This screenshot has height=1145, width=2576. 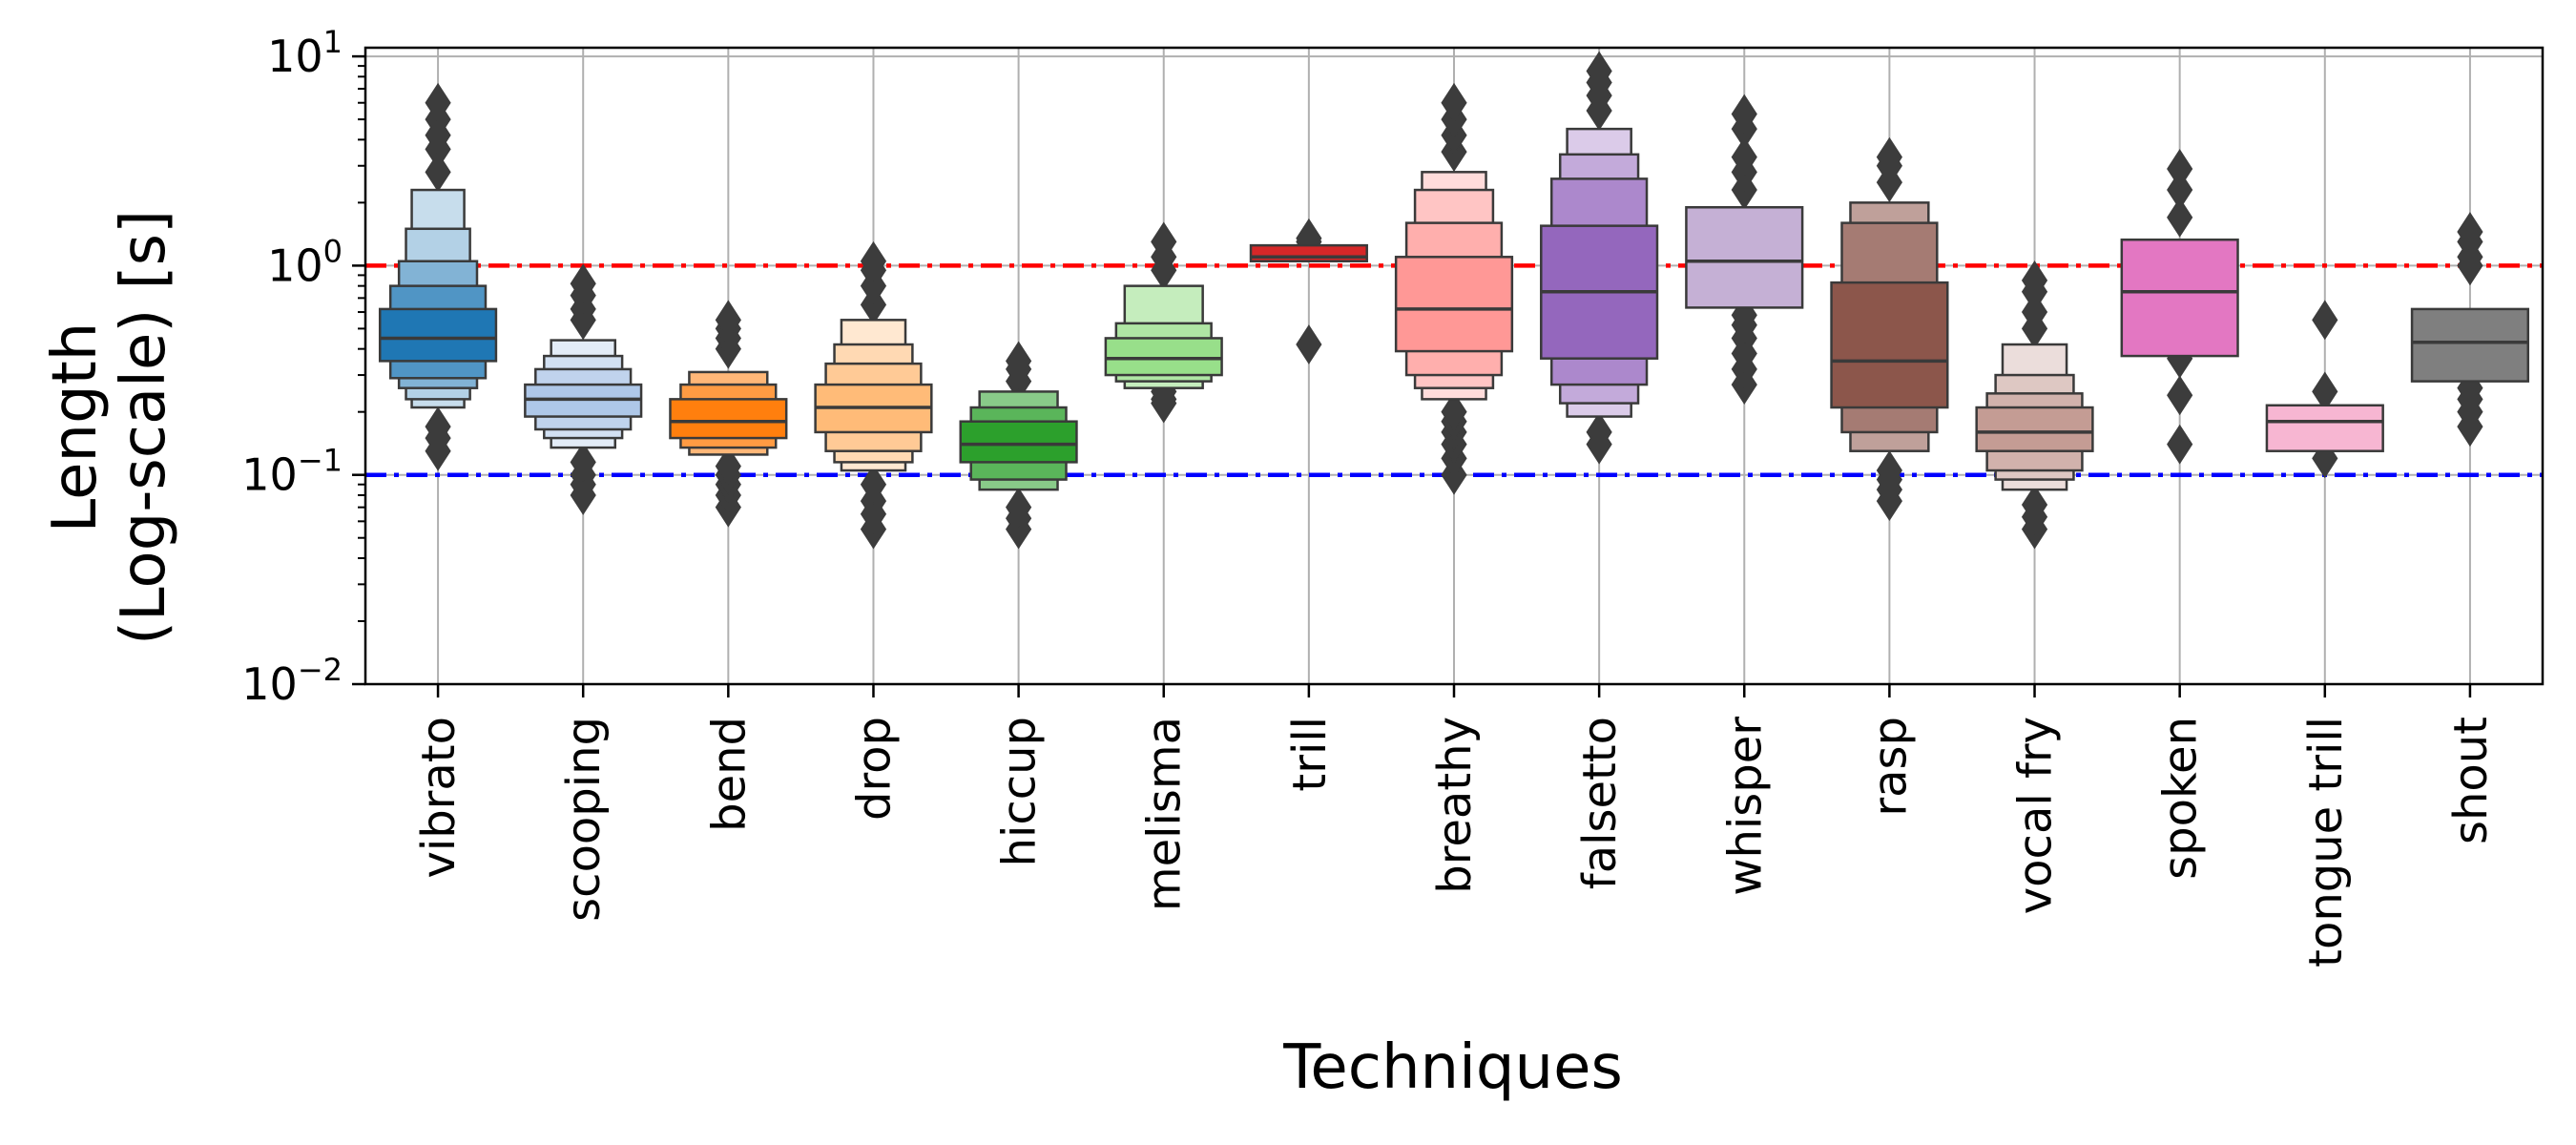 I want to click on x-tick-label: spoken, so click(x=2181, y=799).